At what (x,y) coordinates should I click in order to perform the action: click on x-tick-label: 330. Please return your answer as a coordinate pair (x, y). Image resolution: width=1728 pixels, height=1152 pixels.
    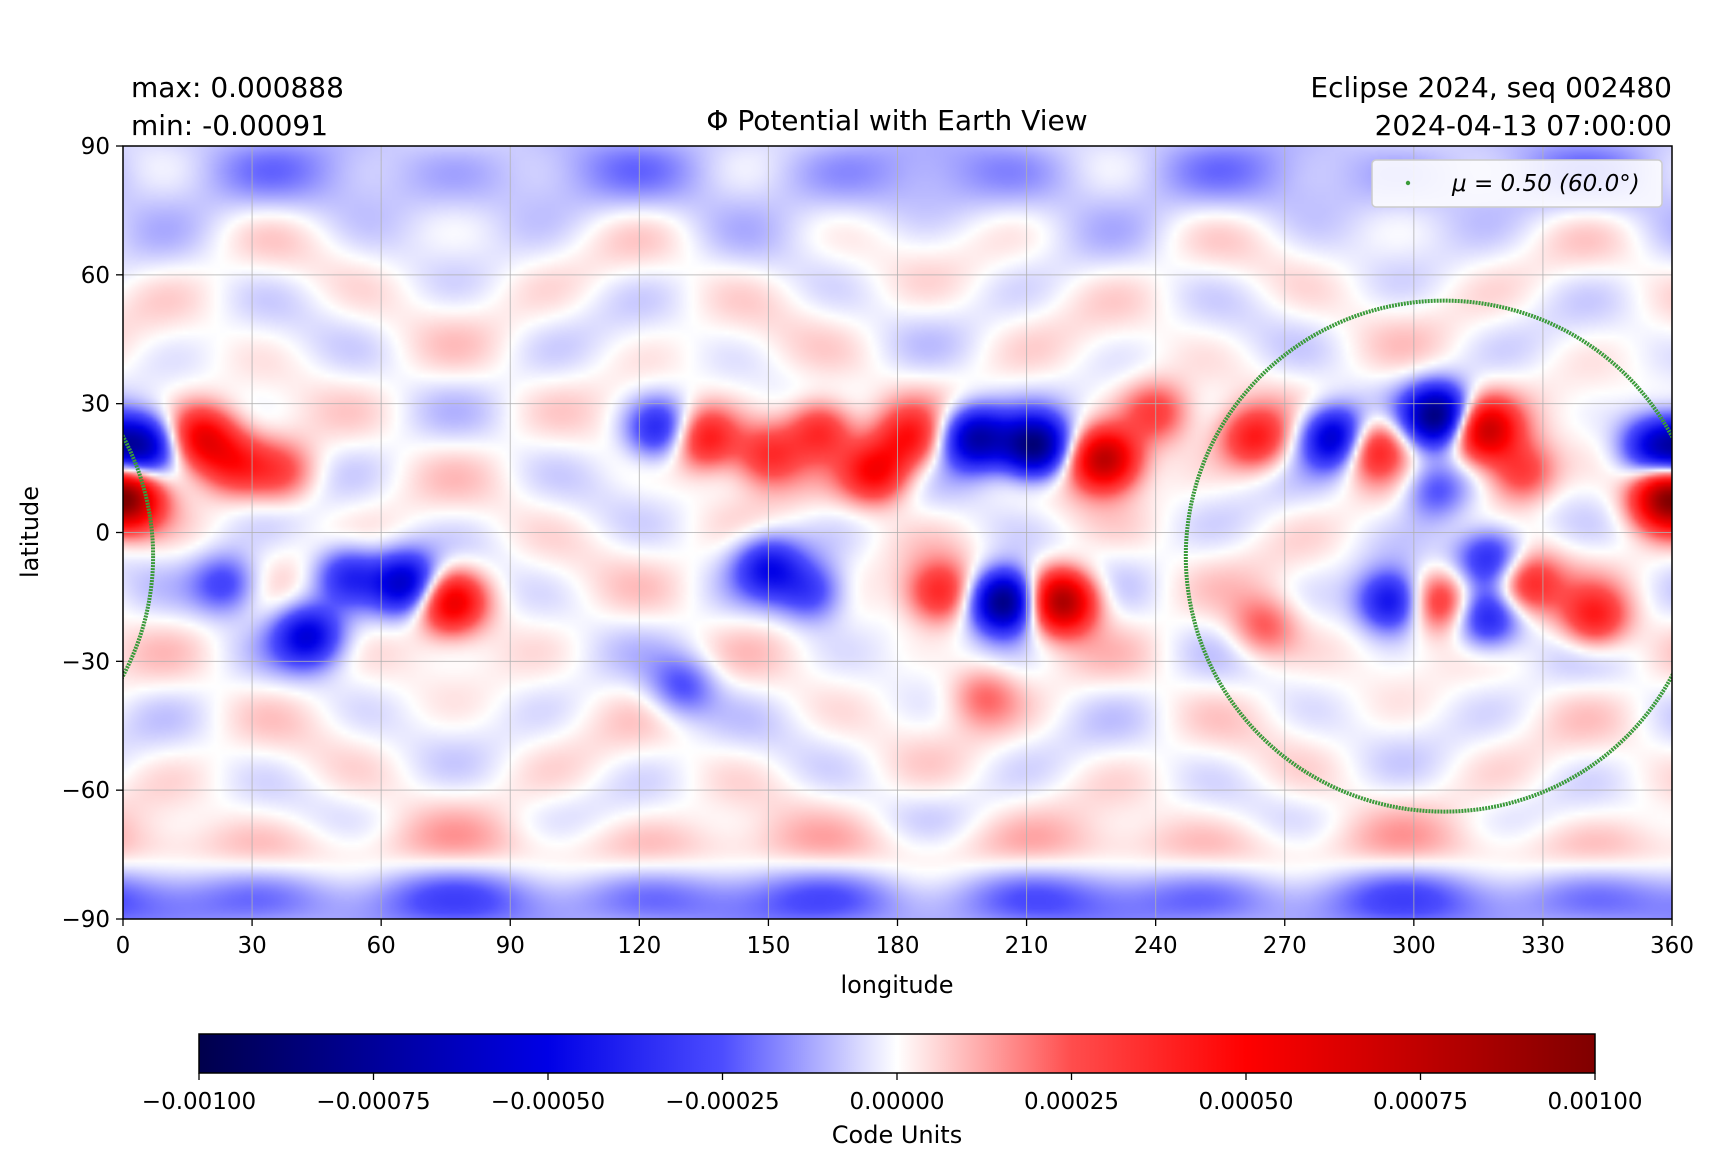
    Looking at the image, I should click on (1543, 946).